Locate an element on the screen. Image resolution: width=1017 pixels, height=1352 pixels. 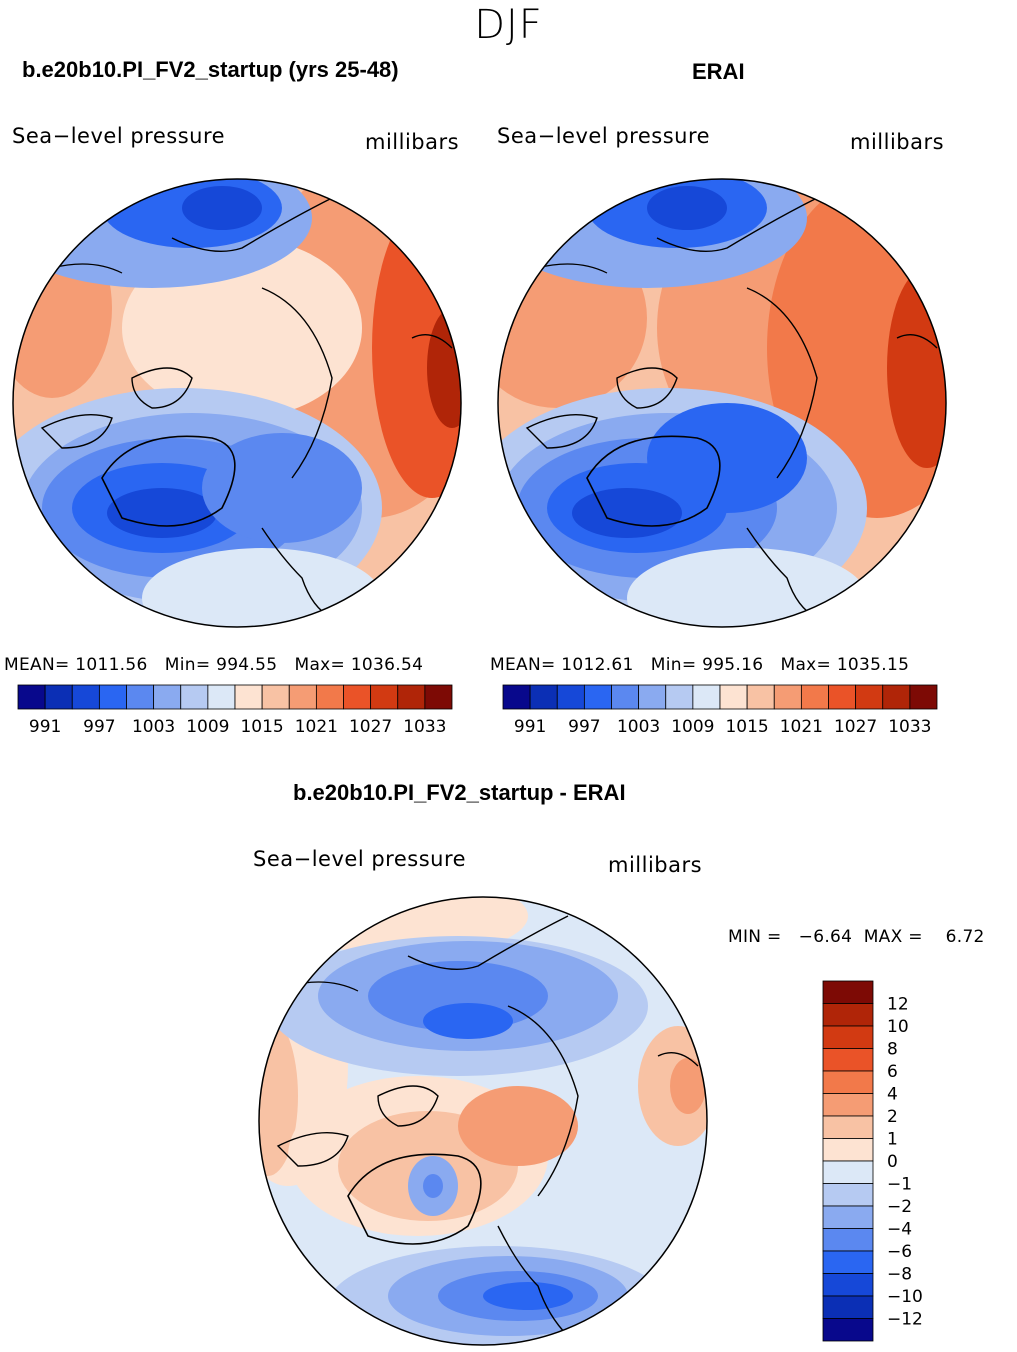
colorbar-model-tick-label: 997 is located at coordinates (99, 727).